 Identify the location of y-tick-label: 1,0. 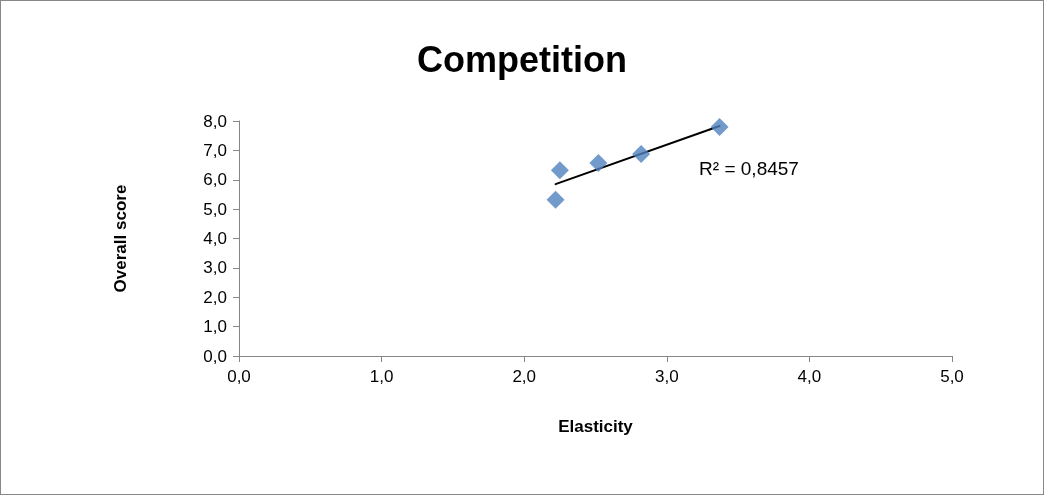
(215, 327).